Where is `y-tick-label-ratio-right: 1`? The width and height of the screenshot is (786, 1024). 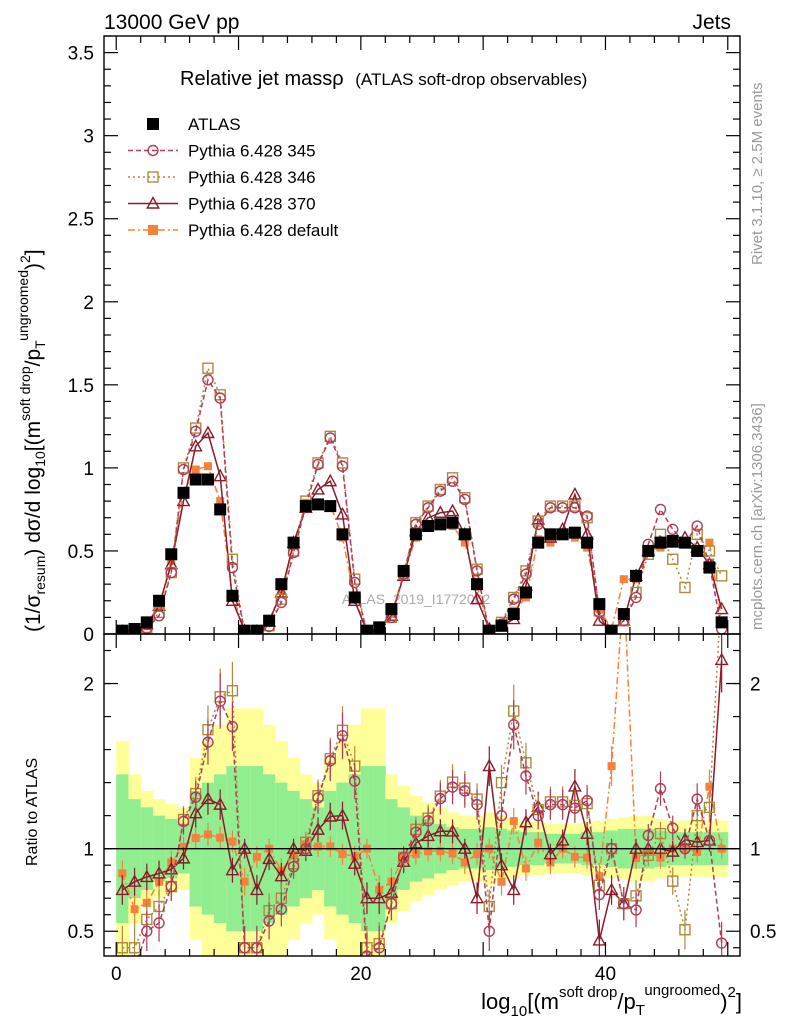 y-tick-label-ratio-right: 1 is located at coordinates (755, 850).